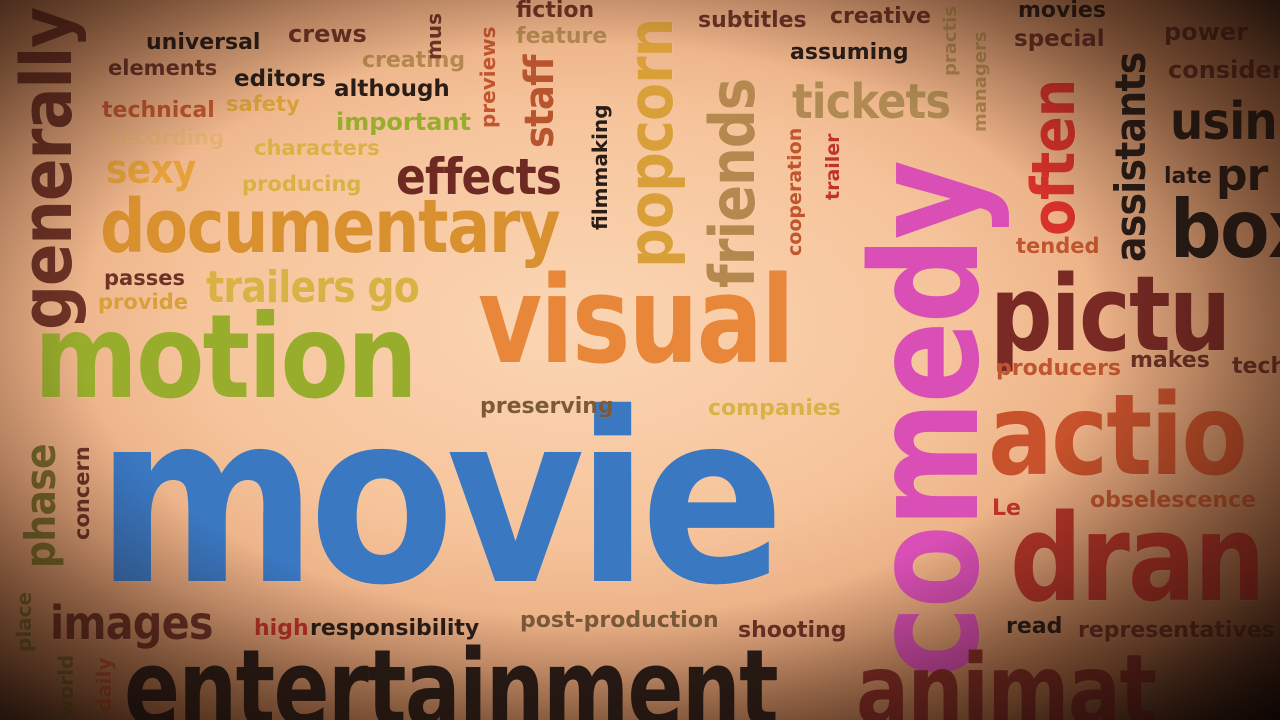  I want to click on word-managers: managers, so click(980, 81).